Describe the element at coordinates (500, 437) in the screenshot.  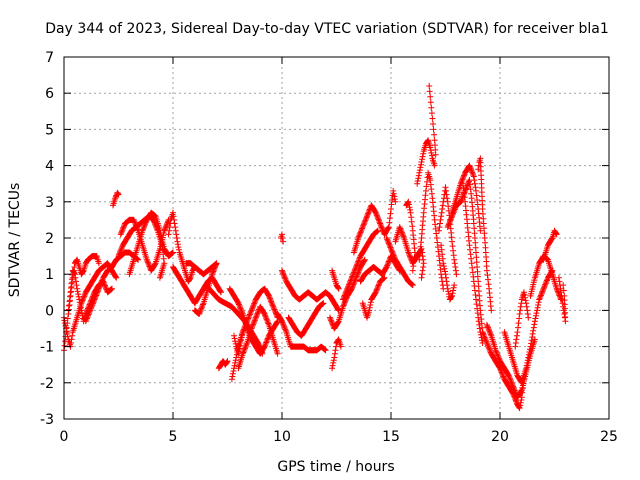
I see `x-tick-label: 20` at that location.